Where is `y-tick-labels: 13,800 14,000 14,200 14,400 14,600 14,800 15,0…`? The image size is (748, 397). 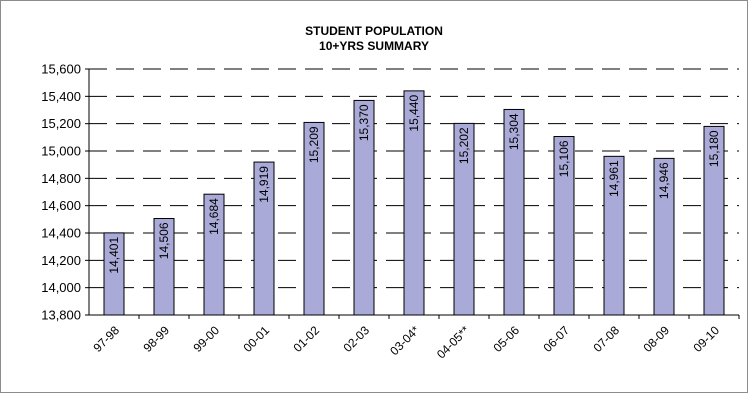 y-tick-labels: 13,800 14,000 14,200 14,400 14,600 14,800 15,0… is located at coordinates (61, 192).